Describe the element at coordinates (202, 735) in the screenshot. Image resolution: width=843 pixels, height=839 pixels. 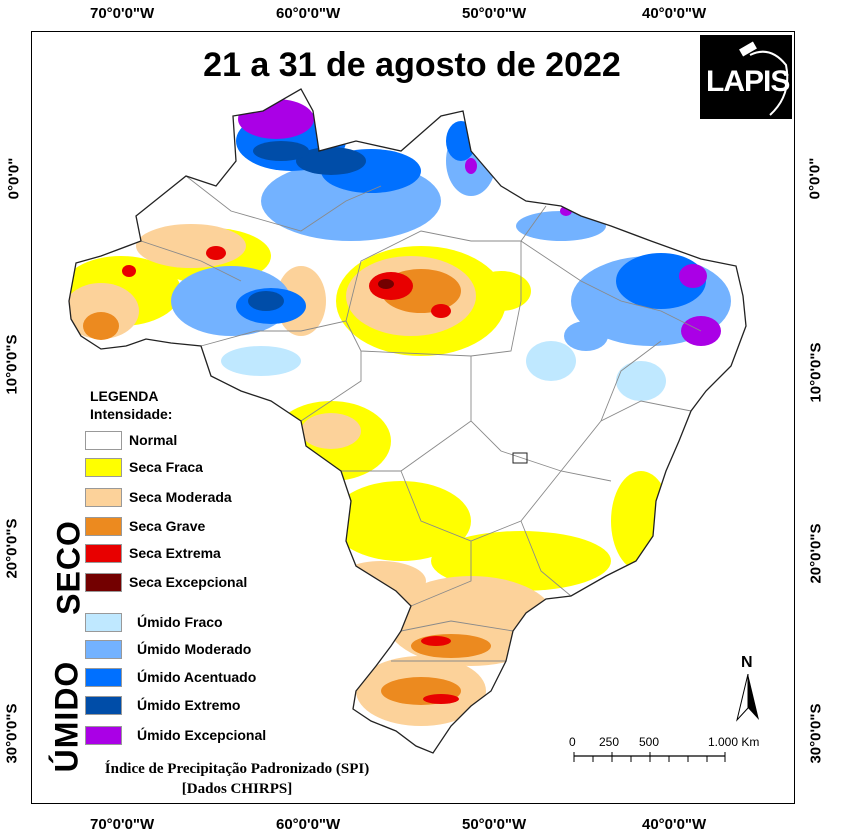
I see `legend-label: Úmido Excepcional` at that location.